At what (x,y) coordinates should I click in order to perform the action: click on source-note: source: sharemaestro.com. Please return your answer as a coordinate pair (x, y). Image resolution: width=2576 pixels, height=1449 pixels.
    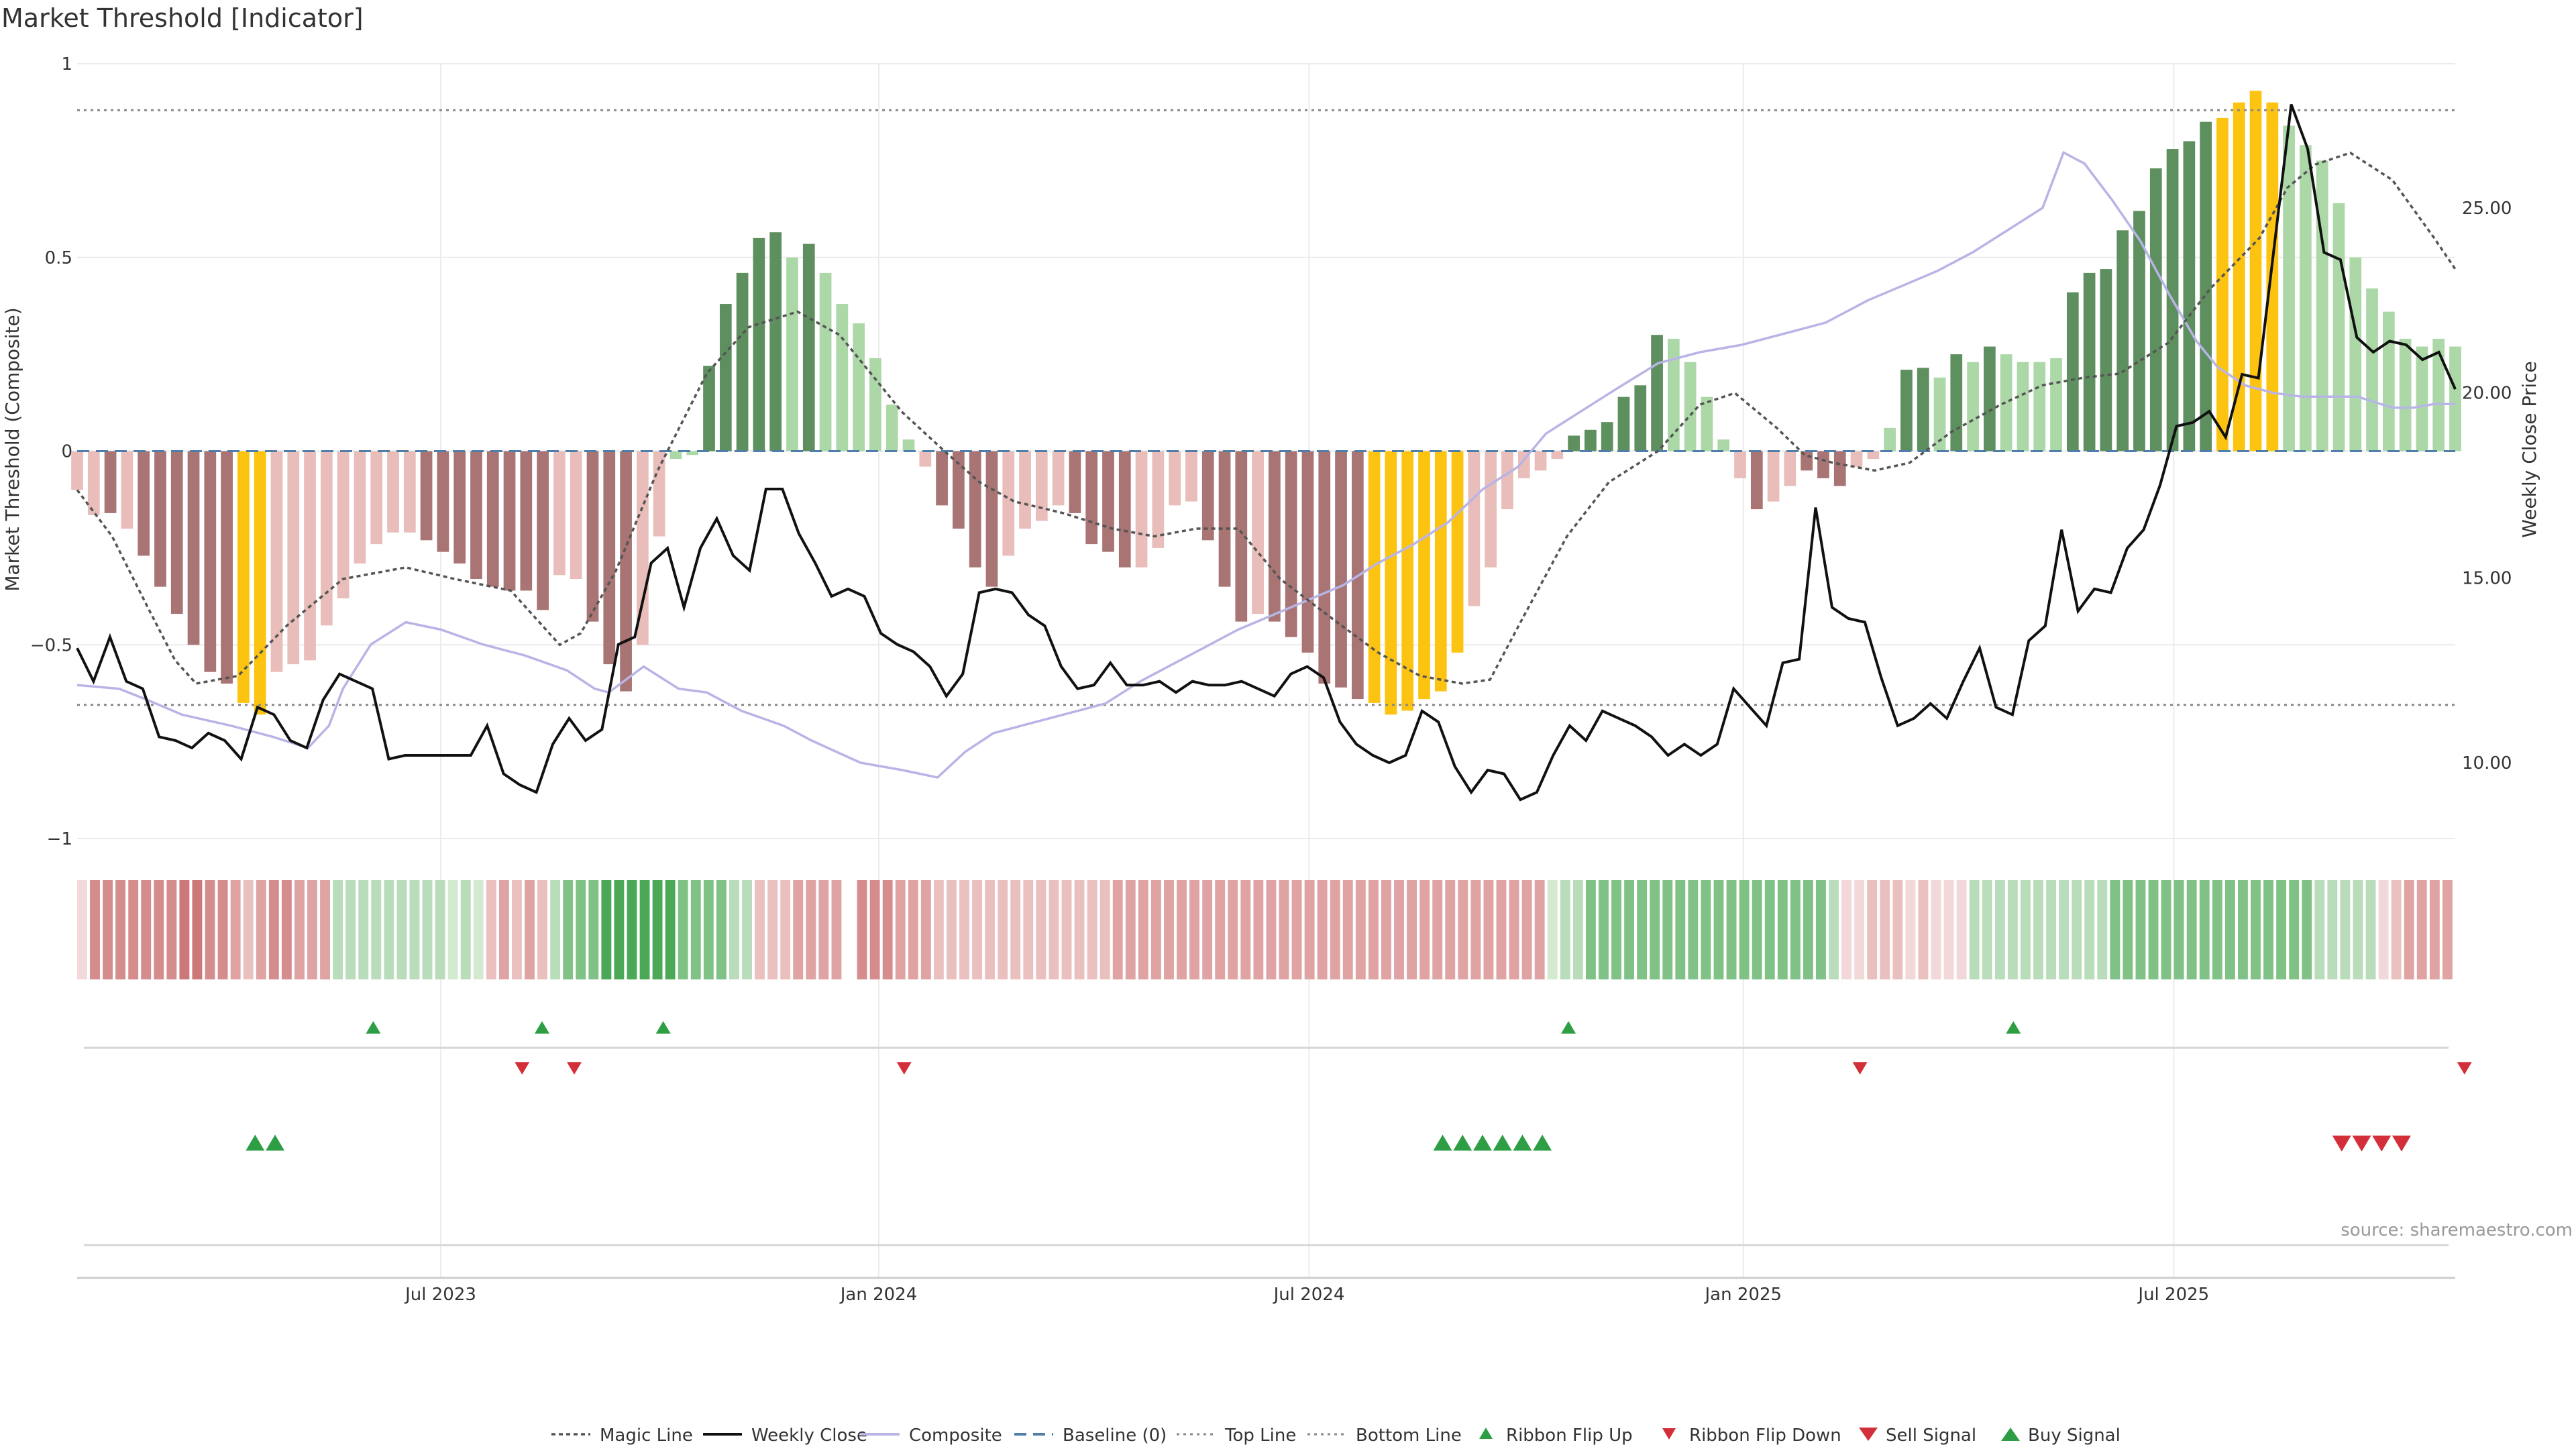
    Looking at the image, I should click on (2457, 1230).